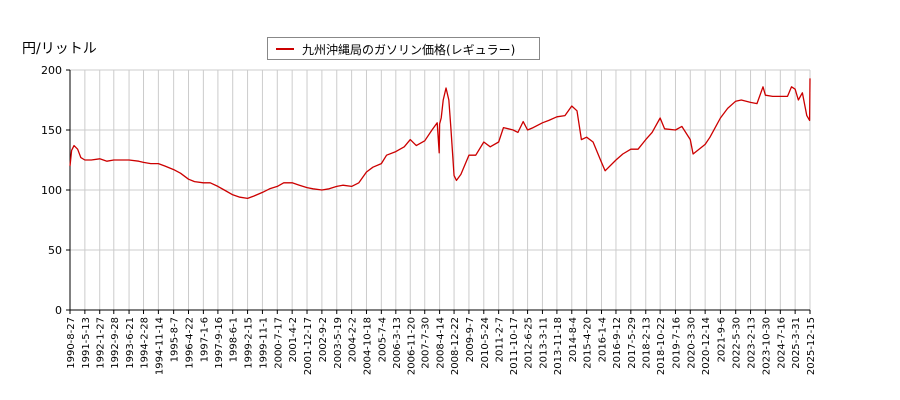 The height and width of the screenshot is (400, 900). I want to click on x-tick-label: 1994-11-14, so click(159, 346).